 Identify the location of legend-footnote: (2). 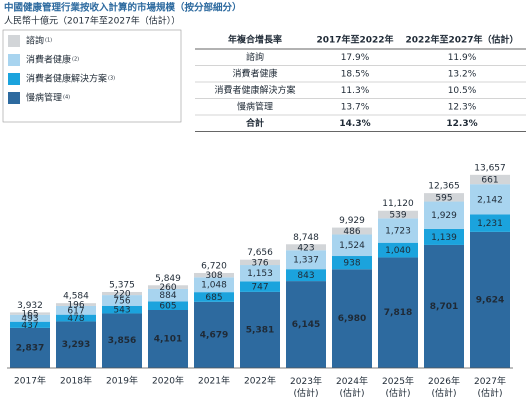
(75, 60).